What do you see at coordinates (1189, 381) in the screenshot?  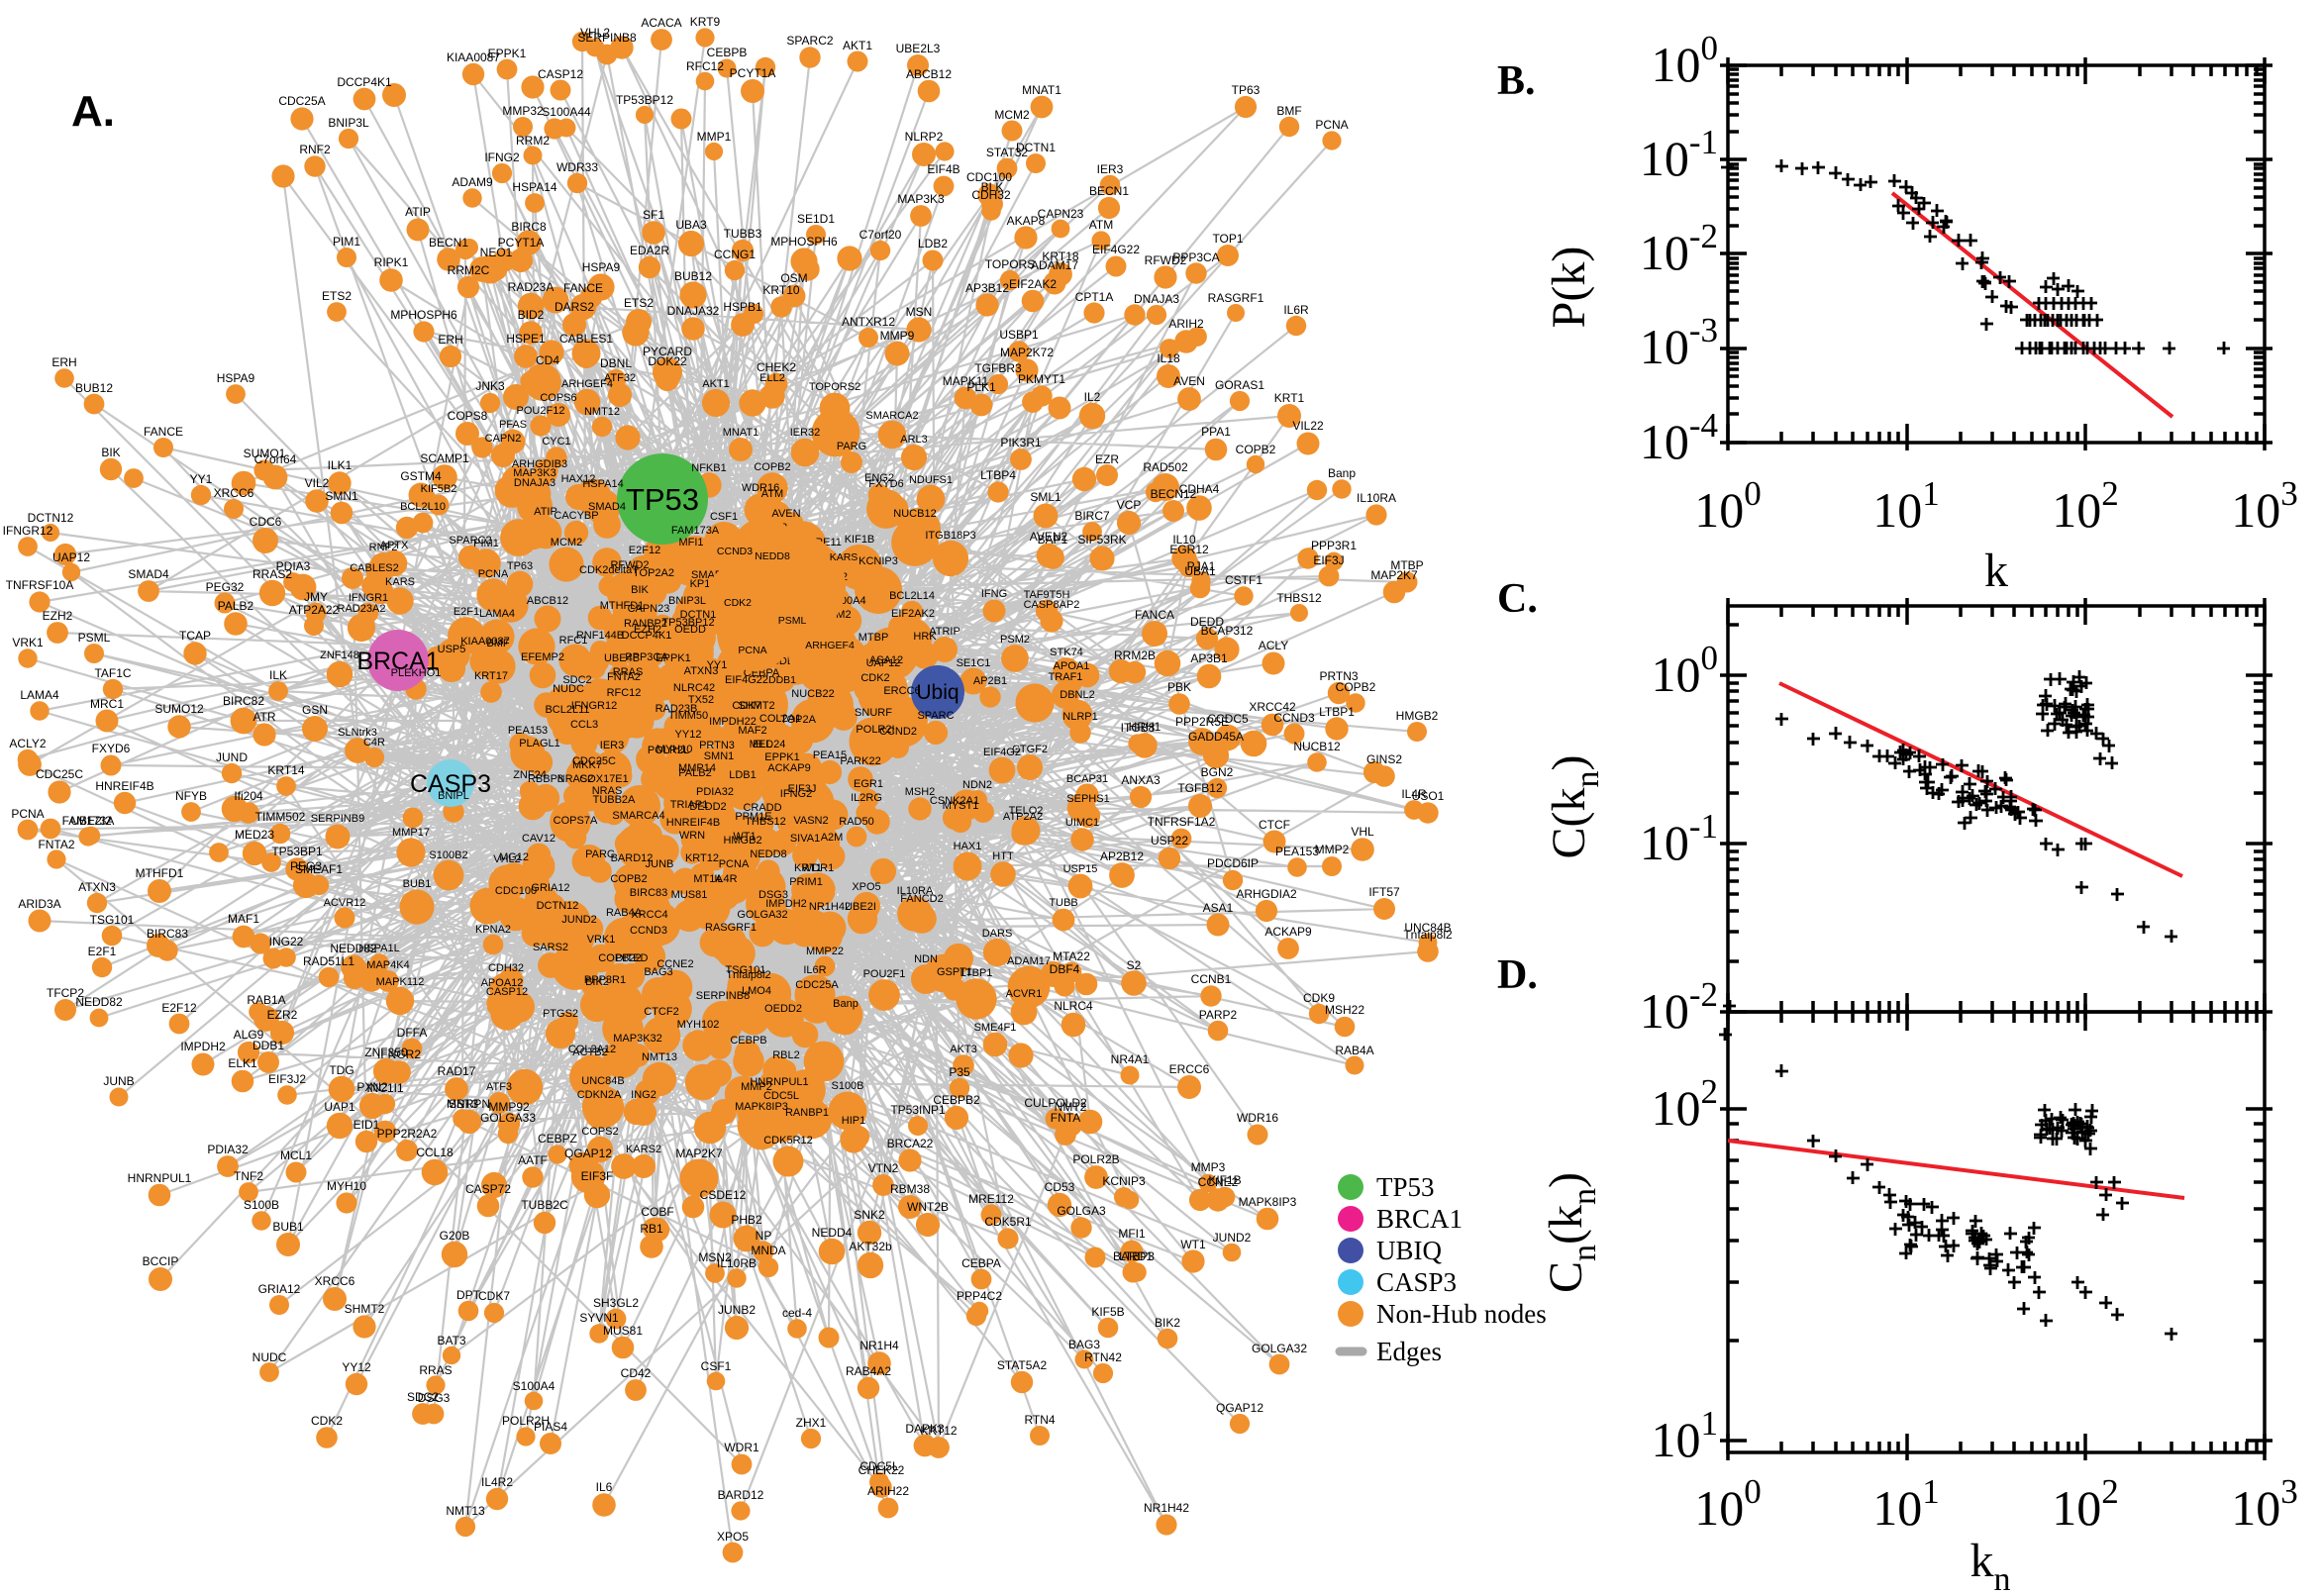 I see `svg-text: AVEN` at bounding box center [1189, 381].